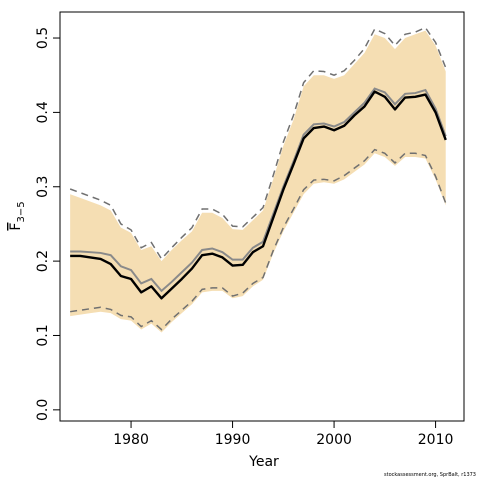 The width and height of the screenshot is (480, 480). Describe the element at coordinates (283, 434) in the screenshot. I see `x-axis: 1980 1990 2000 2010` at that location.